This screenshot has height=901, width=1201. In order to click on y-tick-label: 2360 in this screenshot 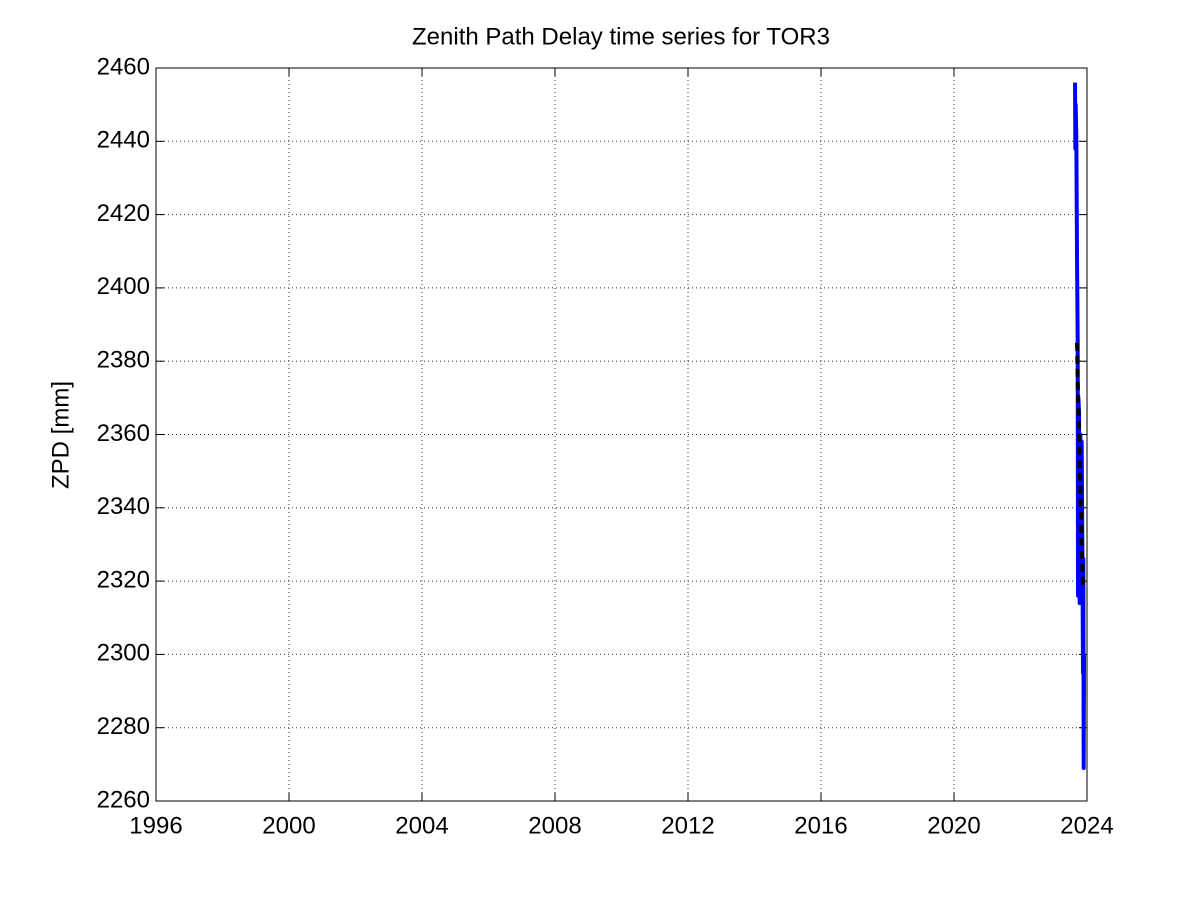, I will do `click(123, 433)`.